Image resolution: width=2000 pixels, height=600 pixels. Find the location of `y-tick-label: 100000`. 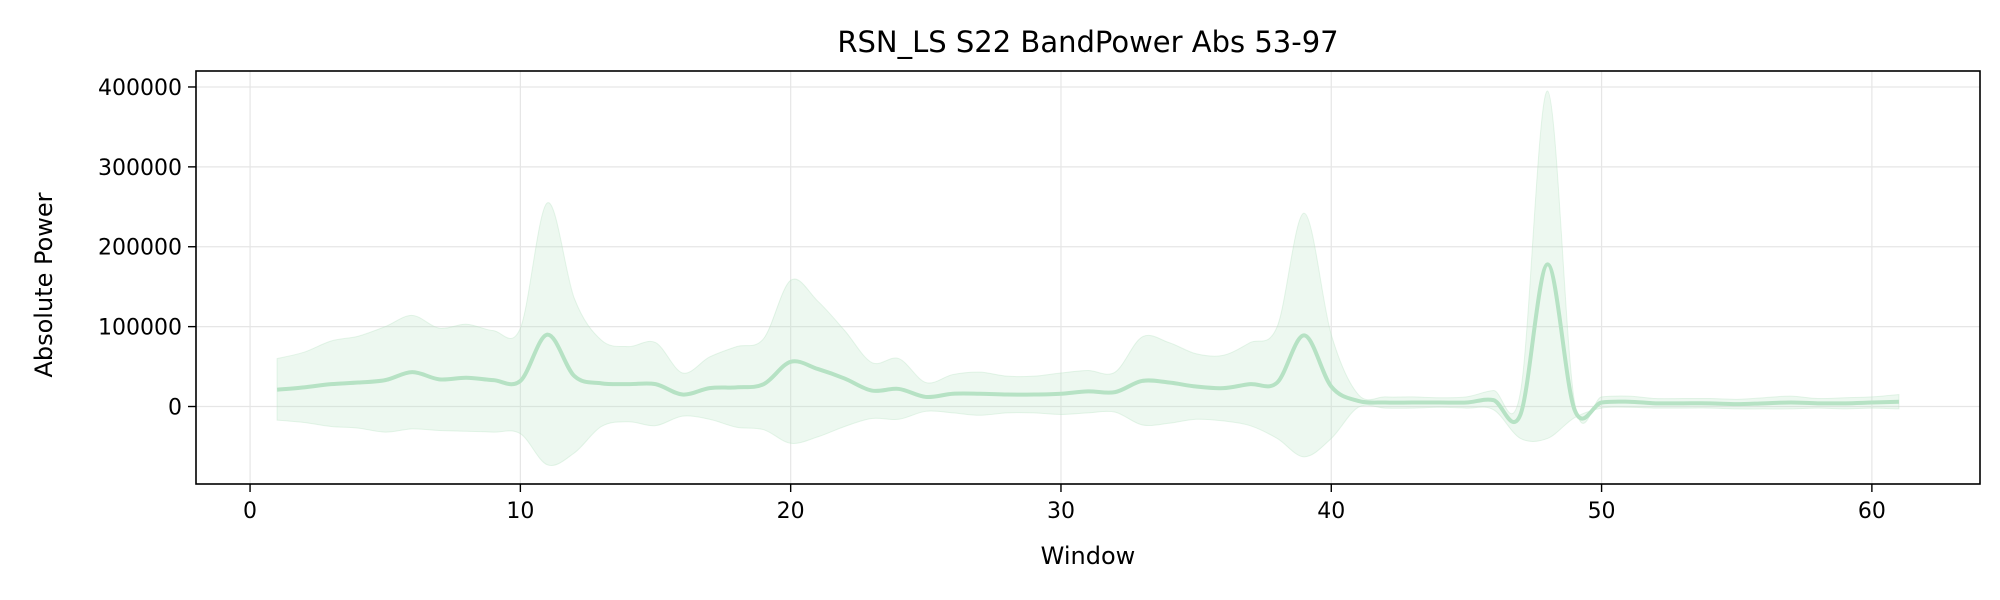

y-tick-label: 100000 is located at coordinates (140, 328).